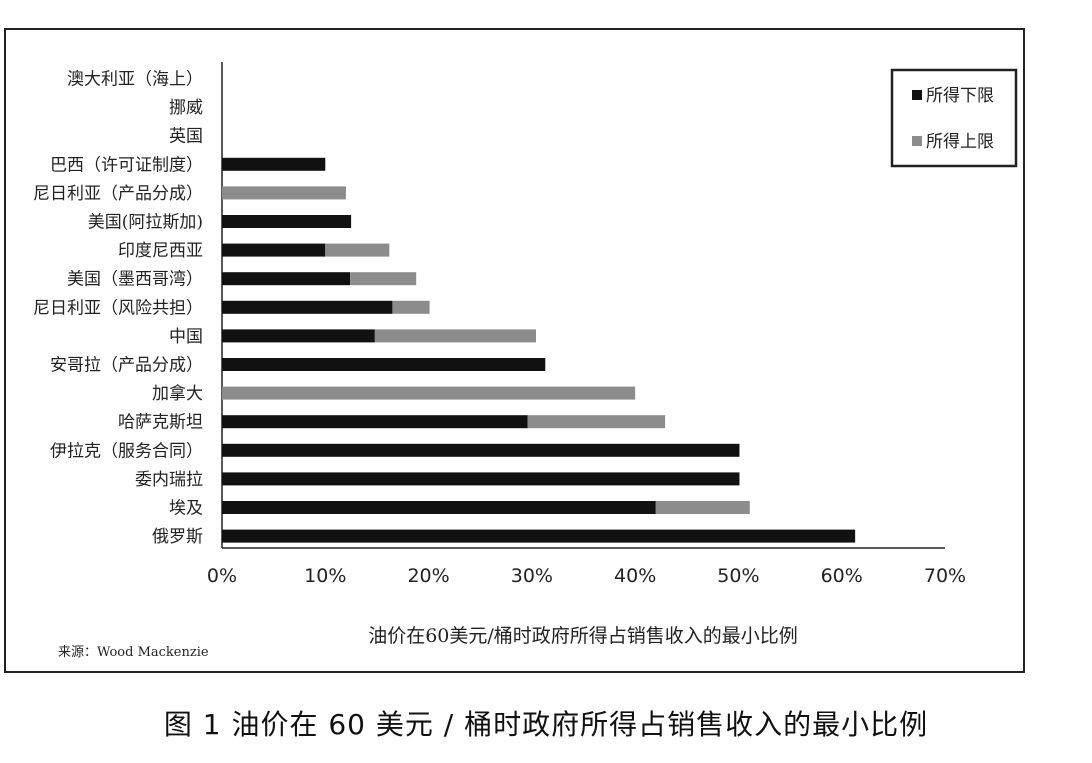  I want to click on category-label: 尼日利亚（产品分成）, so click(118, 194).